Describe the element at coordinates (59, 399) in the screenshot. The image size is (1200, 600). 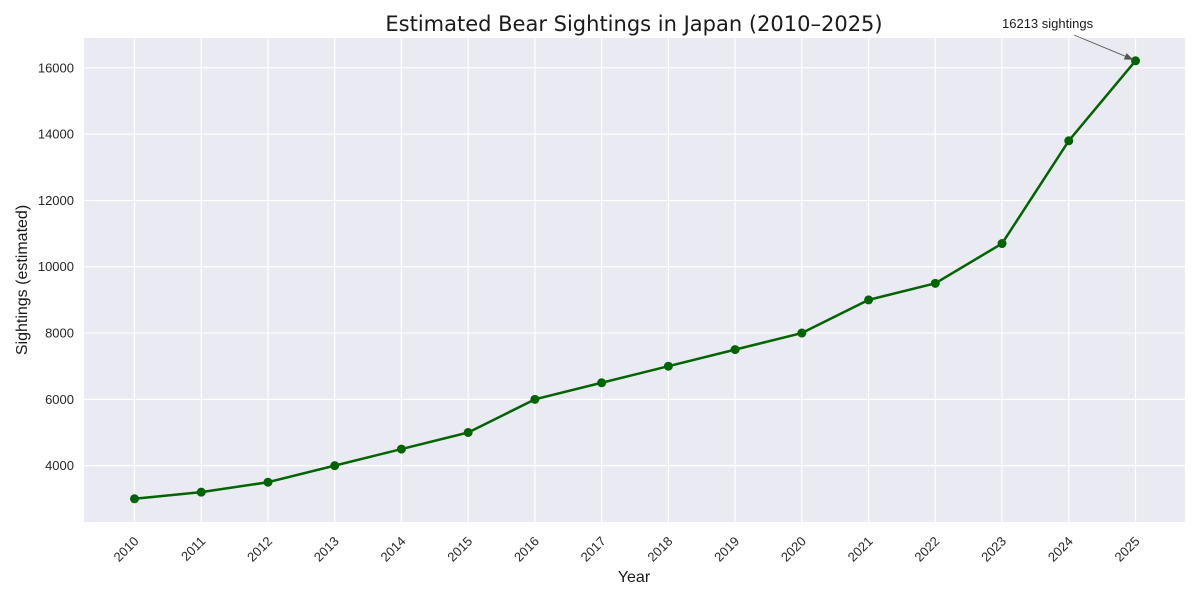
I see `y-tick-label: 6000` at that location.